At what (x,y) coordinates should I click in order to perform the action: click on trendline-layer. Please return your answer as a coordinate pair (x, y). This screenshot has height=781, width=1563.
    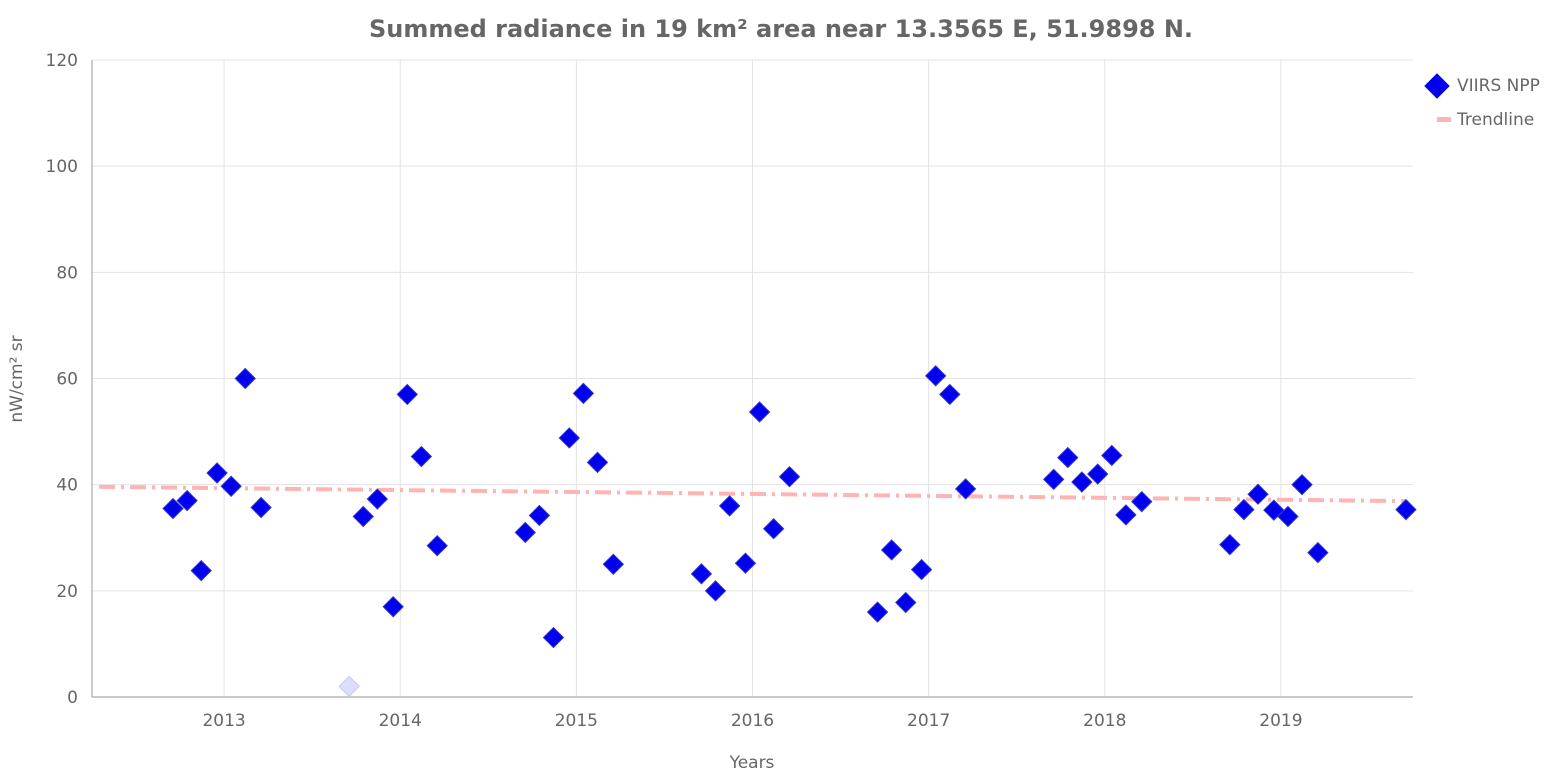
    Looking at the image, I should click on (752, 494).